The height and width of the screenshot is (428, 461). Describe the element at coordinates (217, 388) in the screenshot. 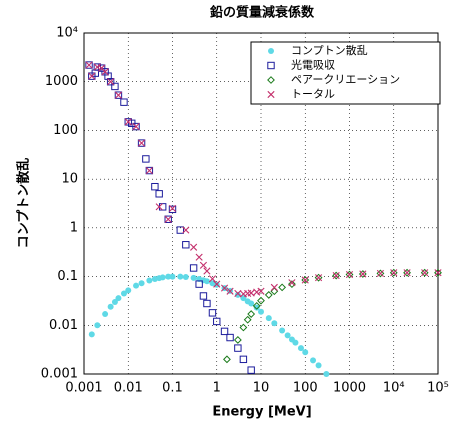

I see `x-tick-label: 1` at that location.